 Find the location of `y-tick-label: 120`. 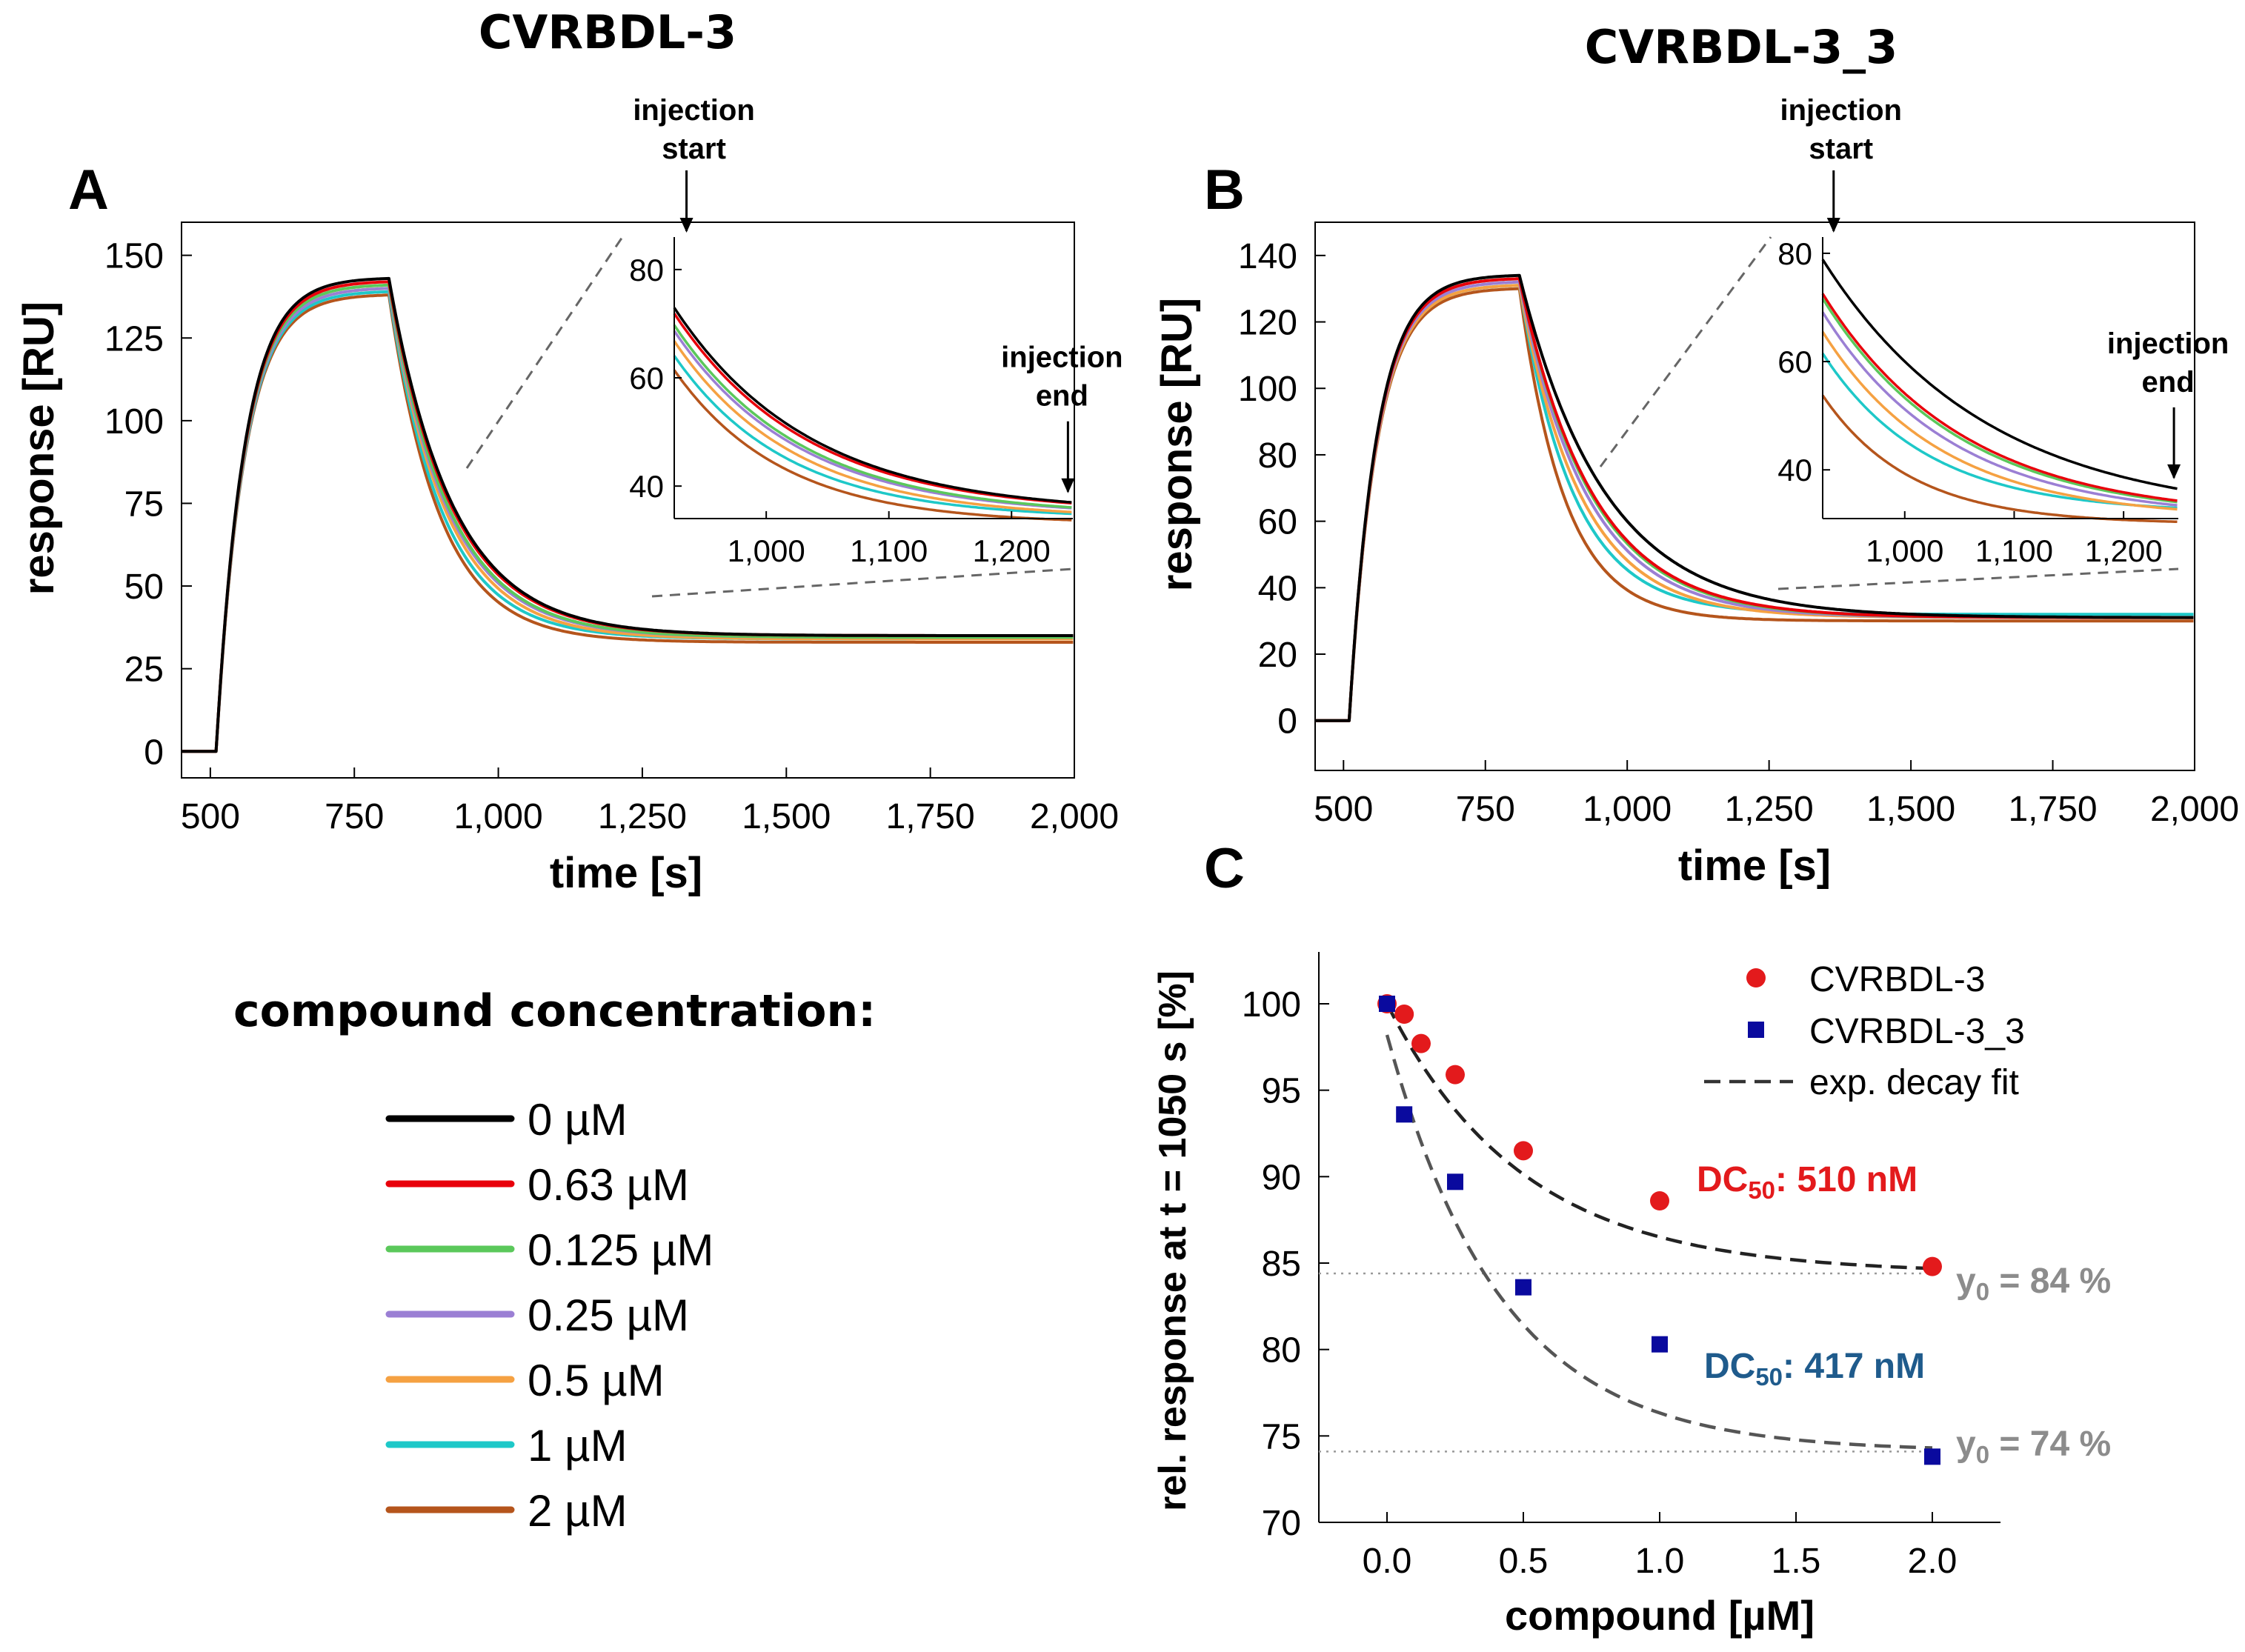

y-tick-label: 120 is located at coordinates (1267, 323).